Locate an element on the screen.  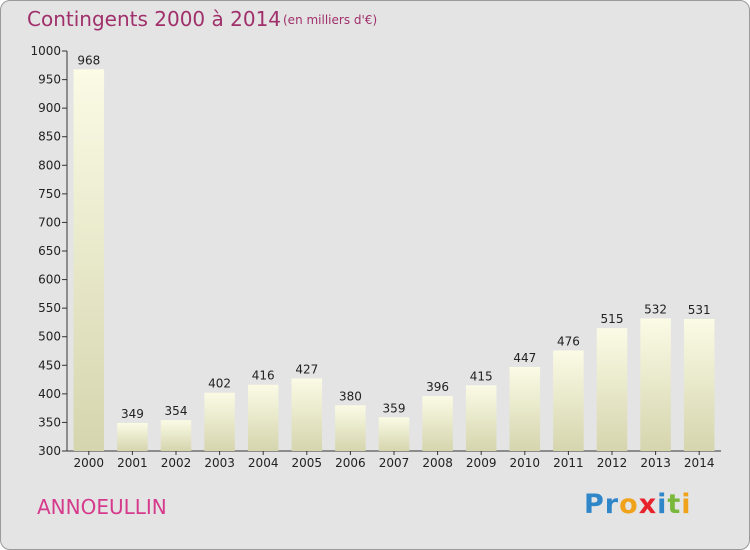
chart-unit-subtitle: (en milliers d'€) is located at coordinates (330, 20).